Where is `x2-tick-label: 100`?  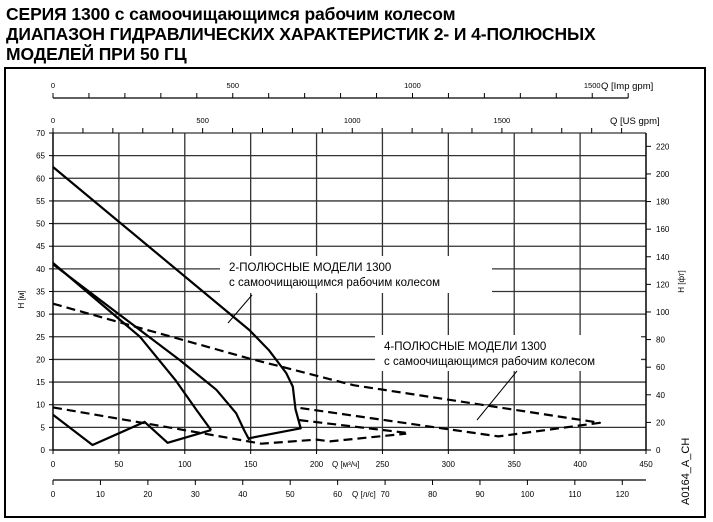 x2-tick-label: 100 is located at coordinates (528, 494).